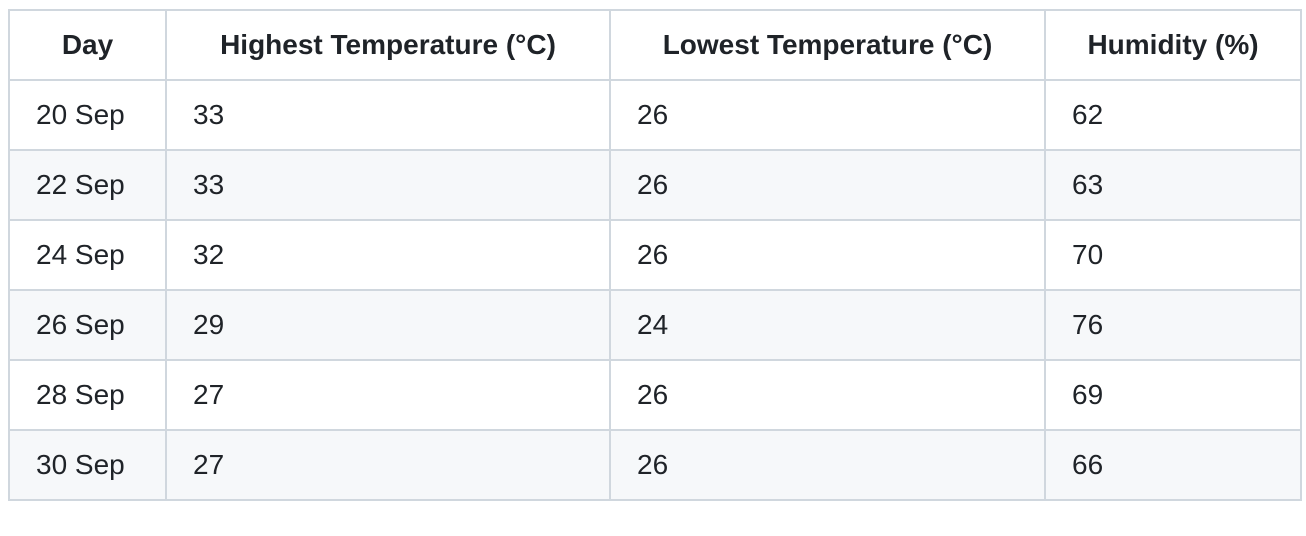 Image resolution: width=1306 pixels, height=536 pixels. Describe the element at coordinates (827, 325) in the screenshot. I see `table-cell: 24` at that location.